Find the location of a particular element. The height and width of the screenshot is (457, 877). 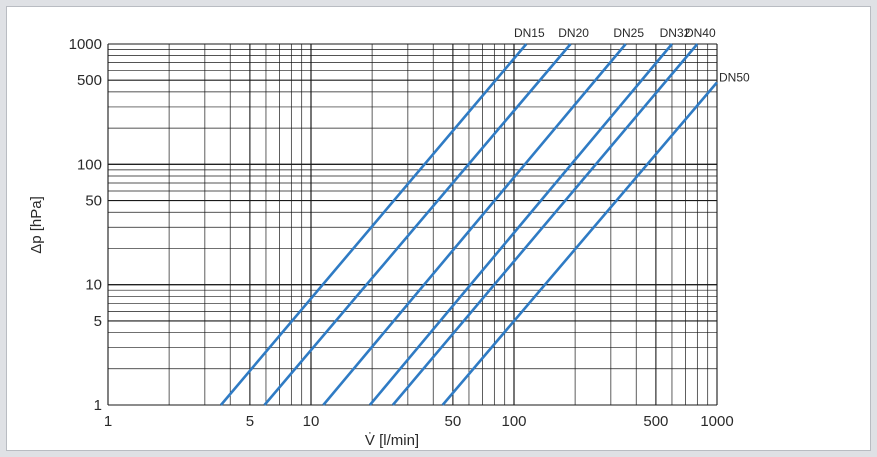

series-label-dn20: DN20 is located at coordinates (573, 33).